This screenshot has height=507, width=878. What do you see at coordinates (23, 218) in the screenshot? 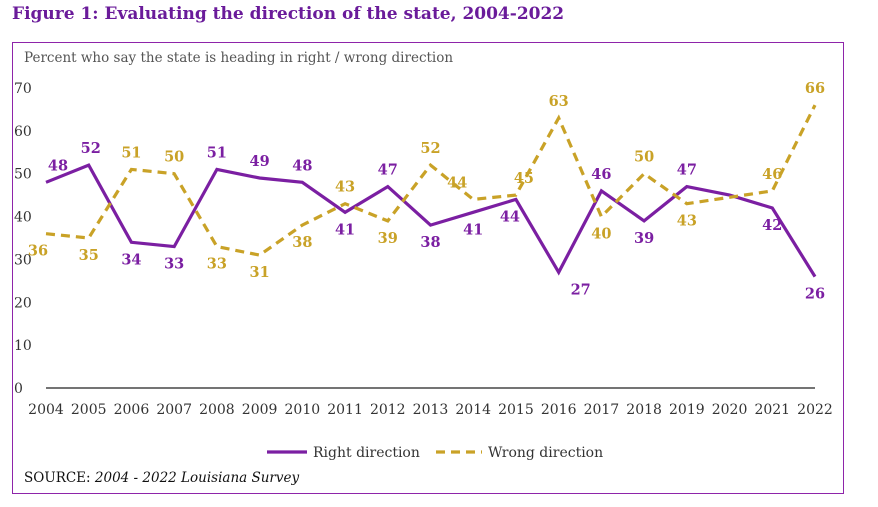
I see `y-tick-label: 40` at bounding box center [23, 218].